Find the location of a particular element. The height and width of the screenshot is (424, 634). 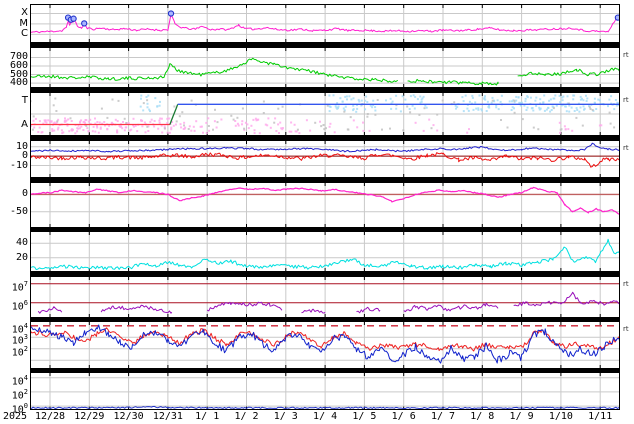

panel-solar-wind-density is located at coordinates (325, 251).